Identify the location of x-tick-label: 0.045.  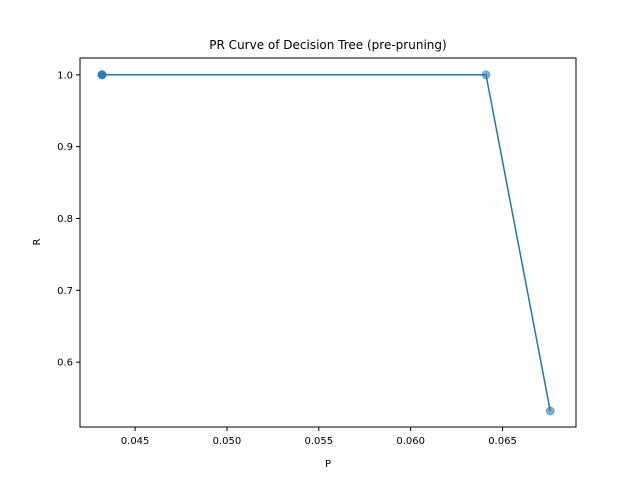
(135, 441).